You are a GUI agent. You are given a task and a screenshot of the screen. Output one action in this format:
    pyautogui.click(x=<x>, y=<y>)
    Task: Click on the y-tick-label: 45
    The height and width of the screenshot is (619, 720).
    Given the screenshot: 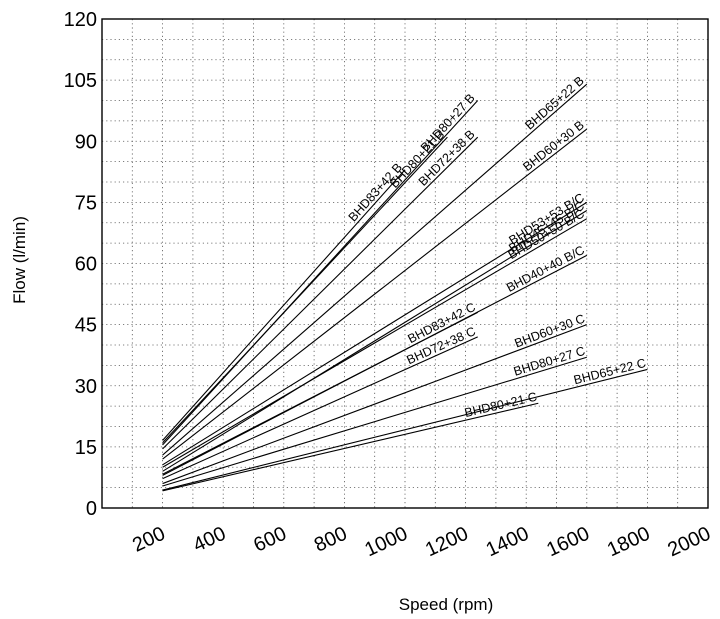 What is the action you would take?
    pyautogui.click(x=86, y=326)
    